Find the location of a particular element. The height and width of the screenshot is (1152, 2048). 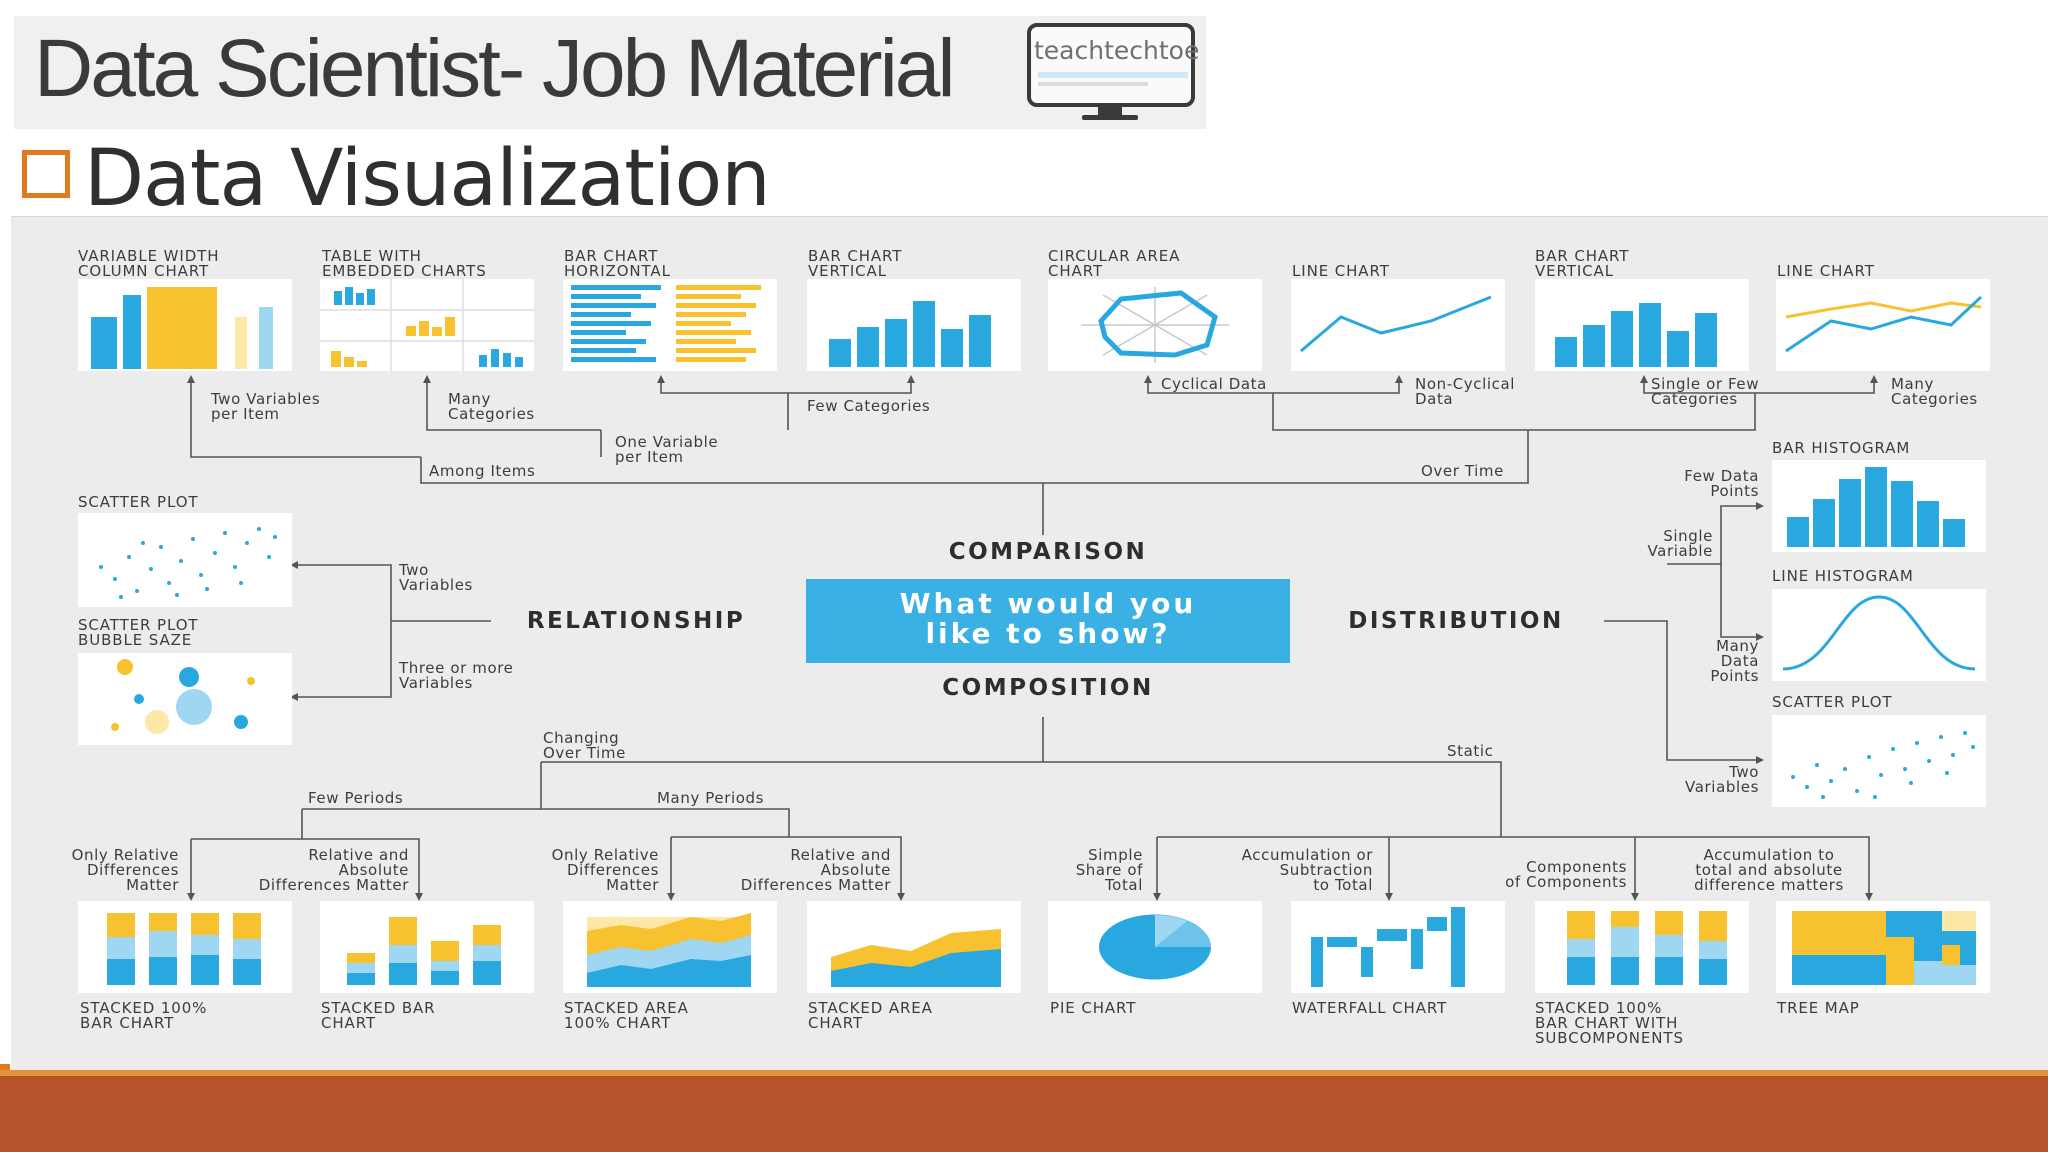

heading-composition: COMPOSITION is located at coordinates (1047, 688).